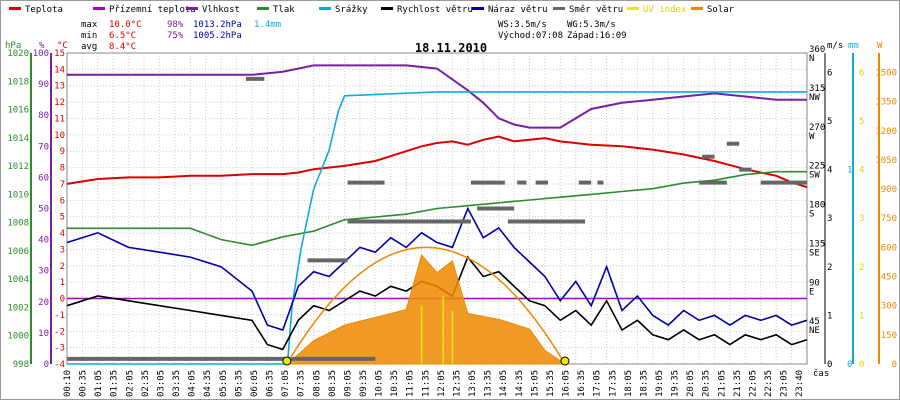  I want to click on tick-label-celsius: 14, so click(59, 70).